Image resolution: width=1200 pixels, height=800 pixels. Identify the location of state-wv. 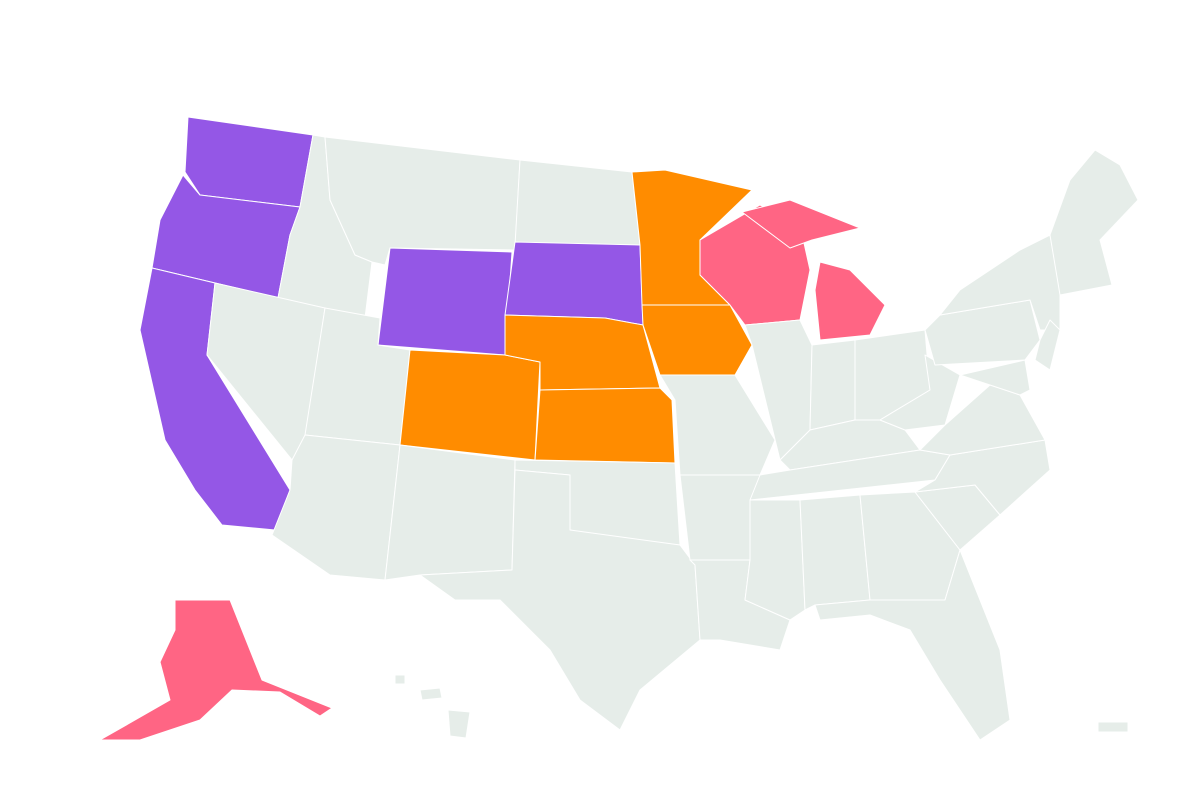
(920, 392).